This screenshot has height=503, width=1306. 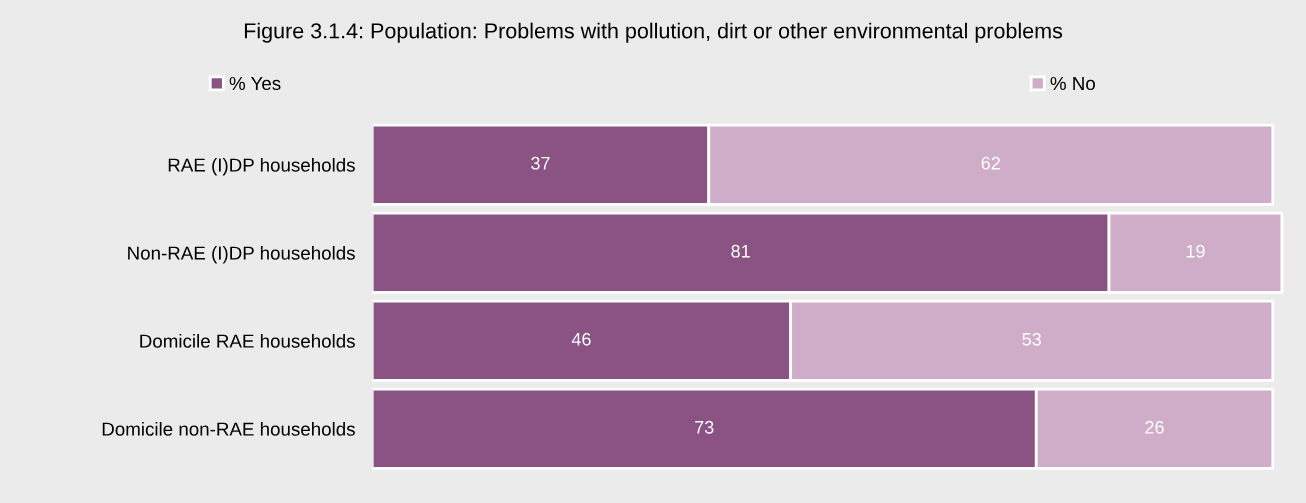 What do you see at coordinates (540, 163) in the screenshot?
I see `data-label: 37` at bounding box center [540, 163].